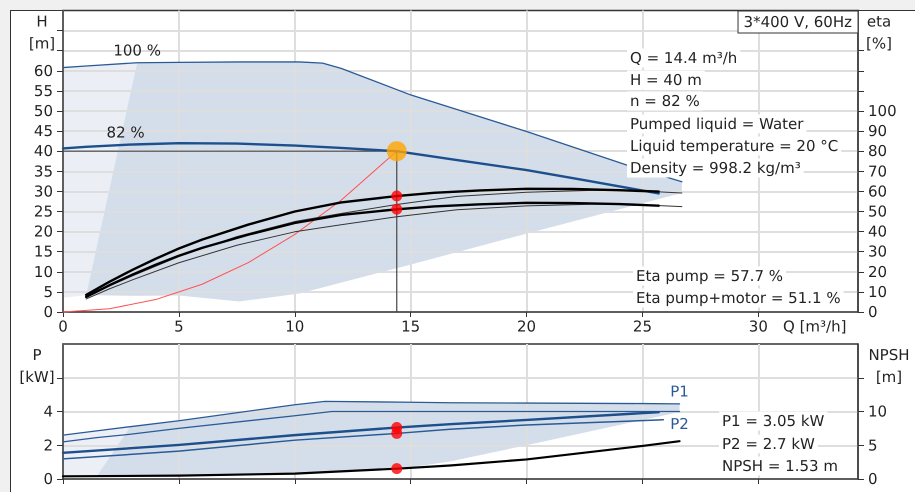 Image resolution: width=915 pixels, height=492 pixels. What do you see at coordinates (410, 327) in the screenshot?
I see `x-tick-label: 15` at bounding box center [410, 327].